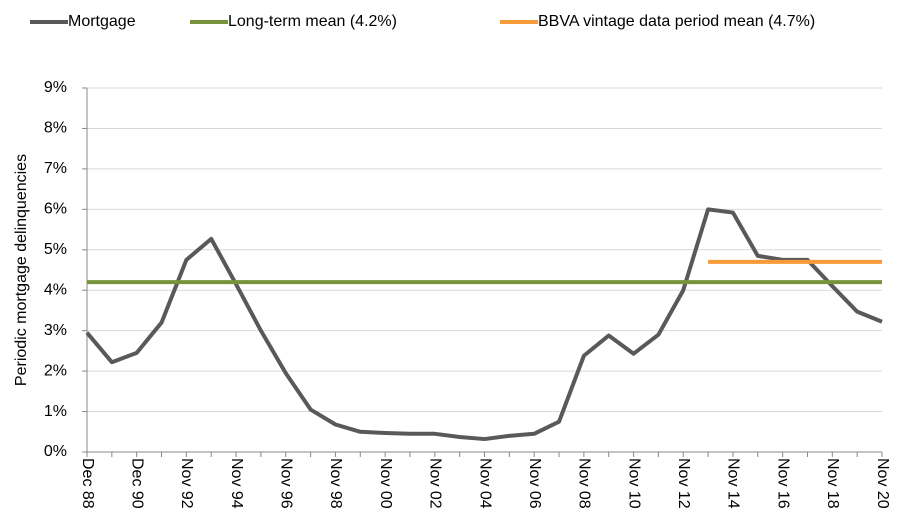  What do you see at coordinates (55, 87) in the screenshot?
I see `y-tick-label: 9%` at bounding box center [55, 87].